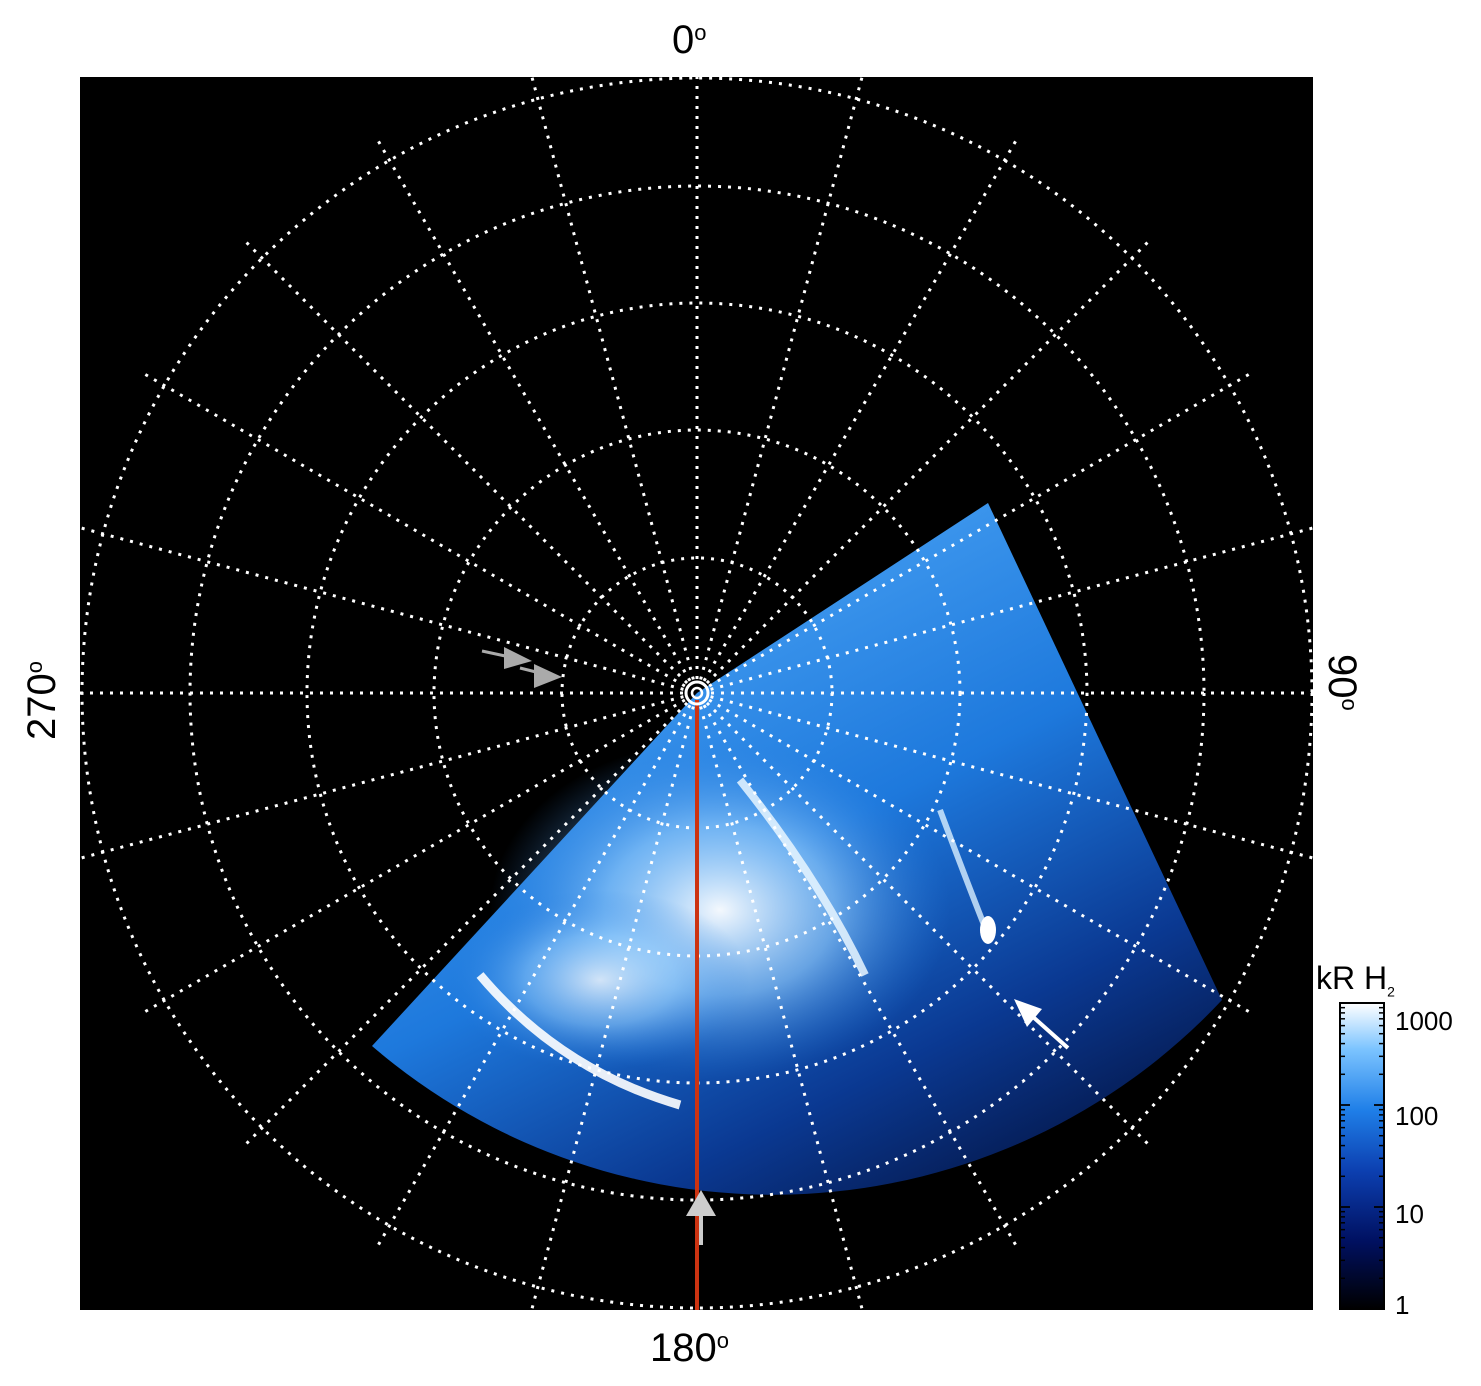  What do you see at coordinates (1417, 1116) in the screenshot?
I see `colorbar-tick-100: 100` at bounding box center [1417, 1116].